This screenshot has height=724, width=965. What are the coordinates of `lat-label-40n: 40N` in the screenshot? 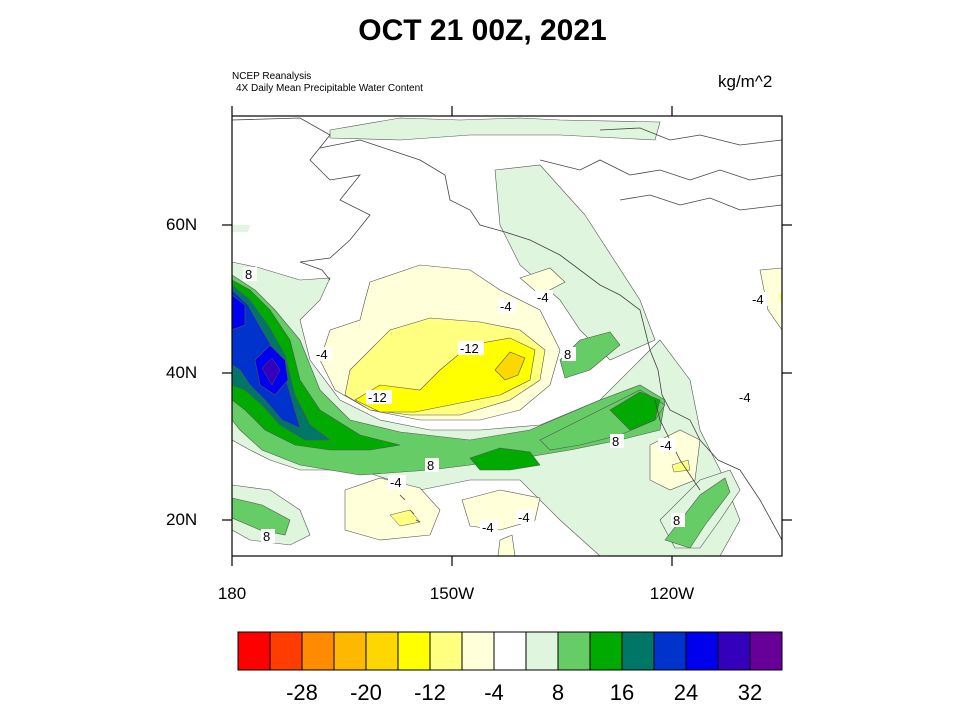 It's located at (182, 372).